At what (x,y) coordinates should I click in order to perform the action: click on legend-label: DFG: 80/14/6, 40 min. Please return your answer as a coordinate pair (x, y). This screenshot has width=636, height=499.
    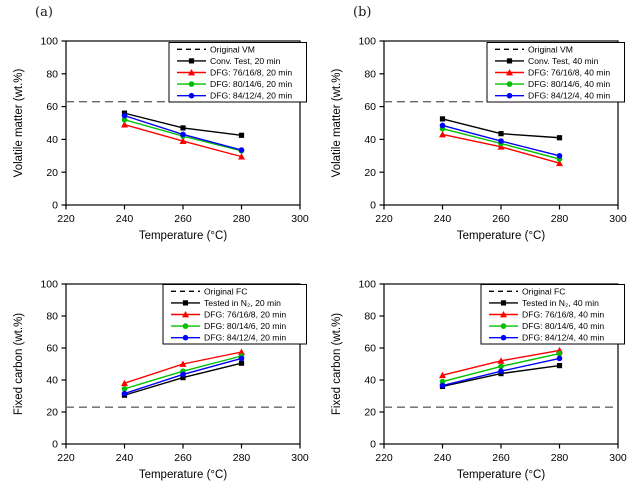
    Looking at the image, I should click on (569, 84).